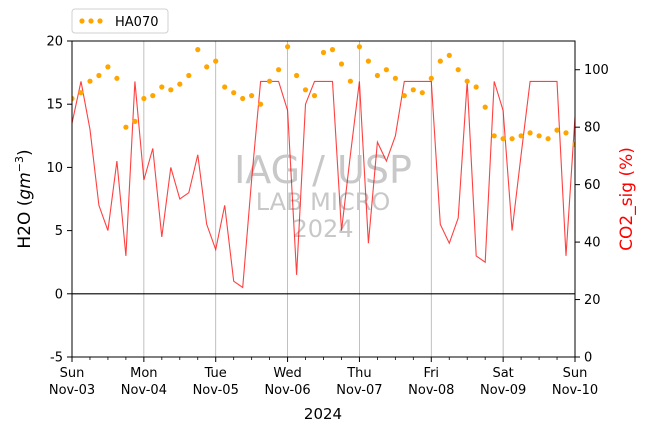 This screenshot has height=433, width=647. What do you see at coordinates (323, 414) in the screenshot?
I see `x-axis-label: 2024` at bounding box center [323, 414].